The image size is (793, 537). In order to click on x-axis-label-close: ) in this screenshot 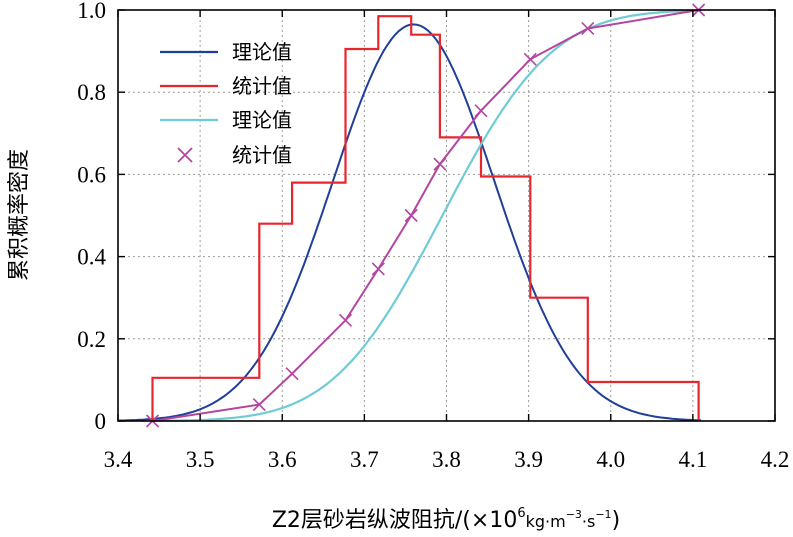, I will do `click(616, 520)`.